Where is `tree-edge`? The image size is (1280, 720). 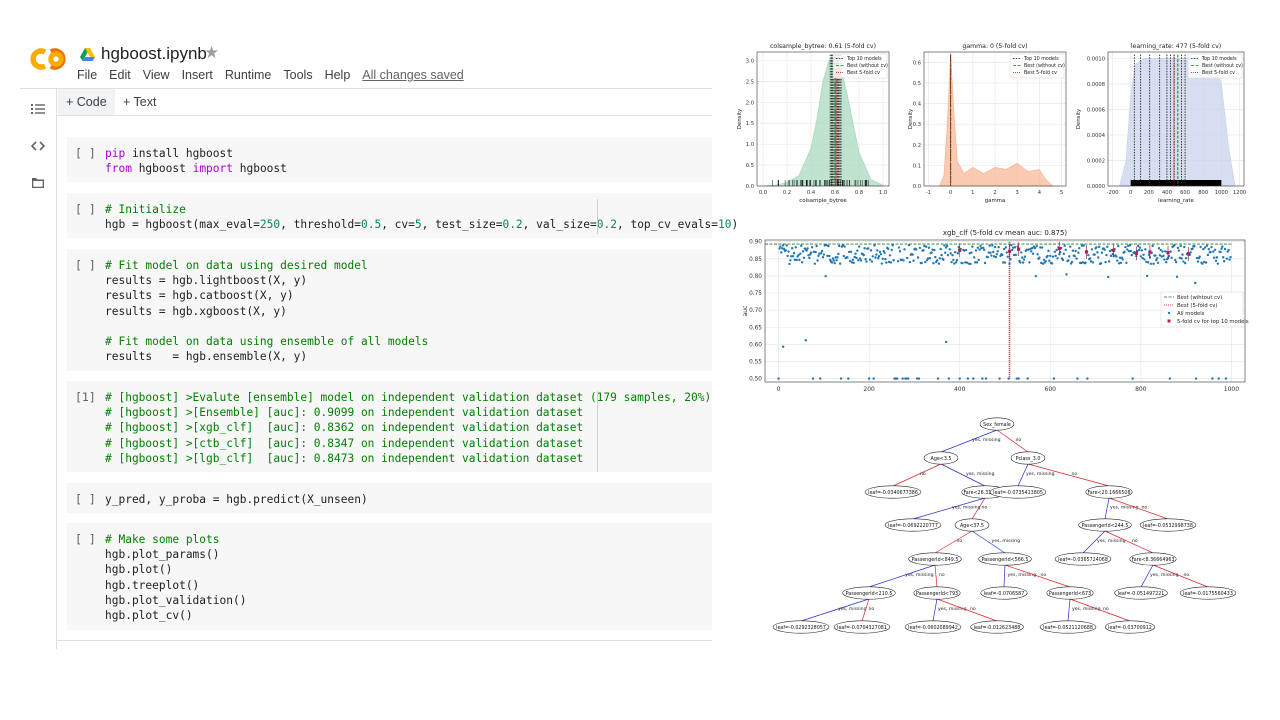 tree-edge is located at coordinates (963, 475).